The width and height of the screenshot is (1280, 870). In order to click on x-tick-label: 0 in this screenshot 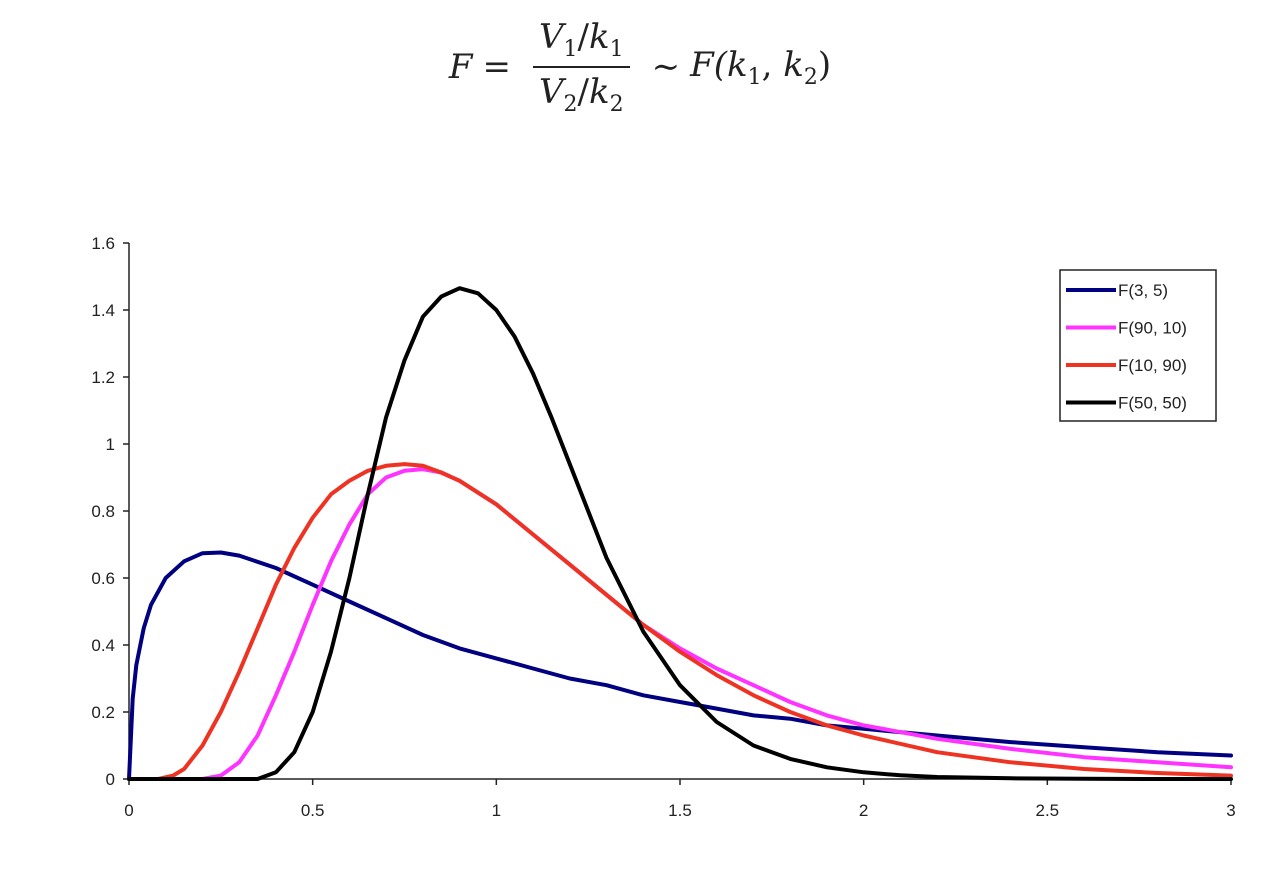, I will do `click(128, 810)`.